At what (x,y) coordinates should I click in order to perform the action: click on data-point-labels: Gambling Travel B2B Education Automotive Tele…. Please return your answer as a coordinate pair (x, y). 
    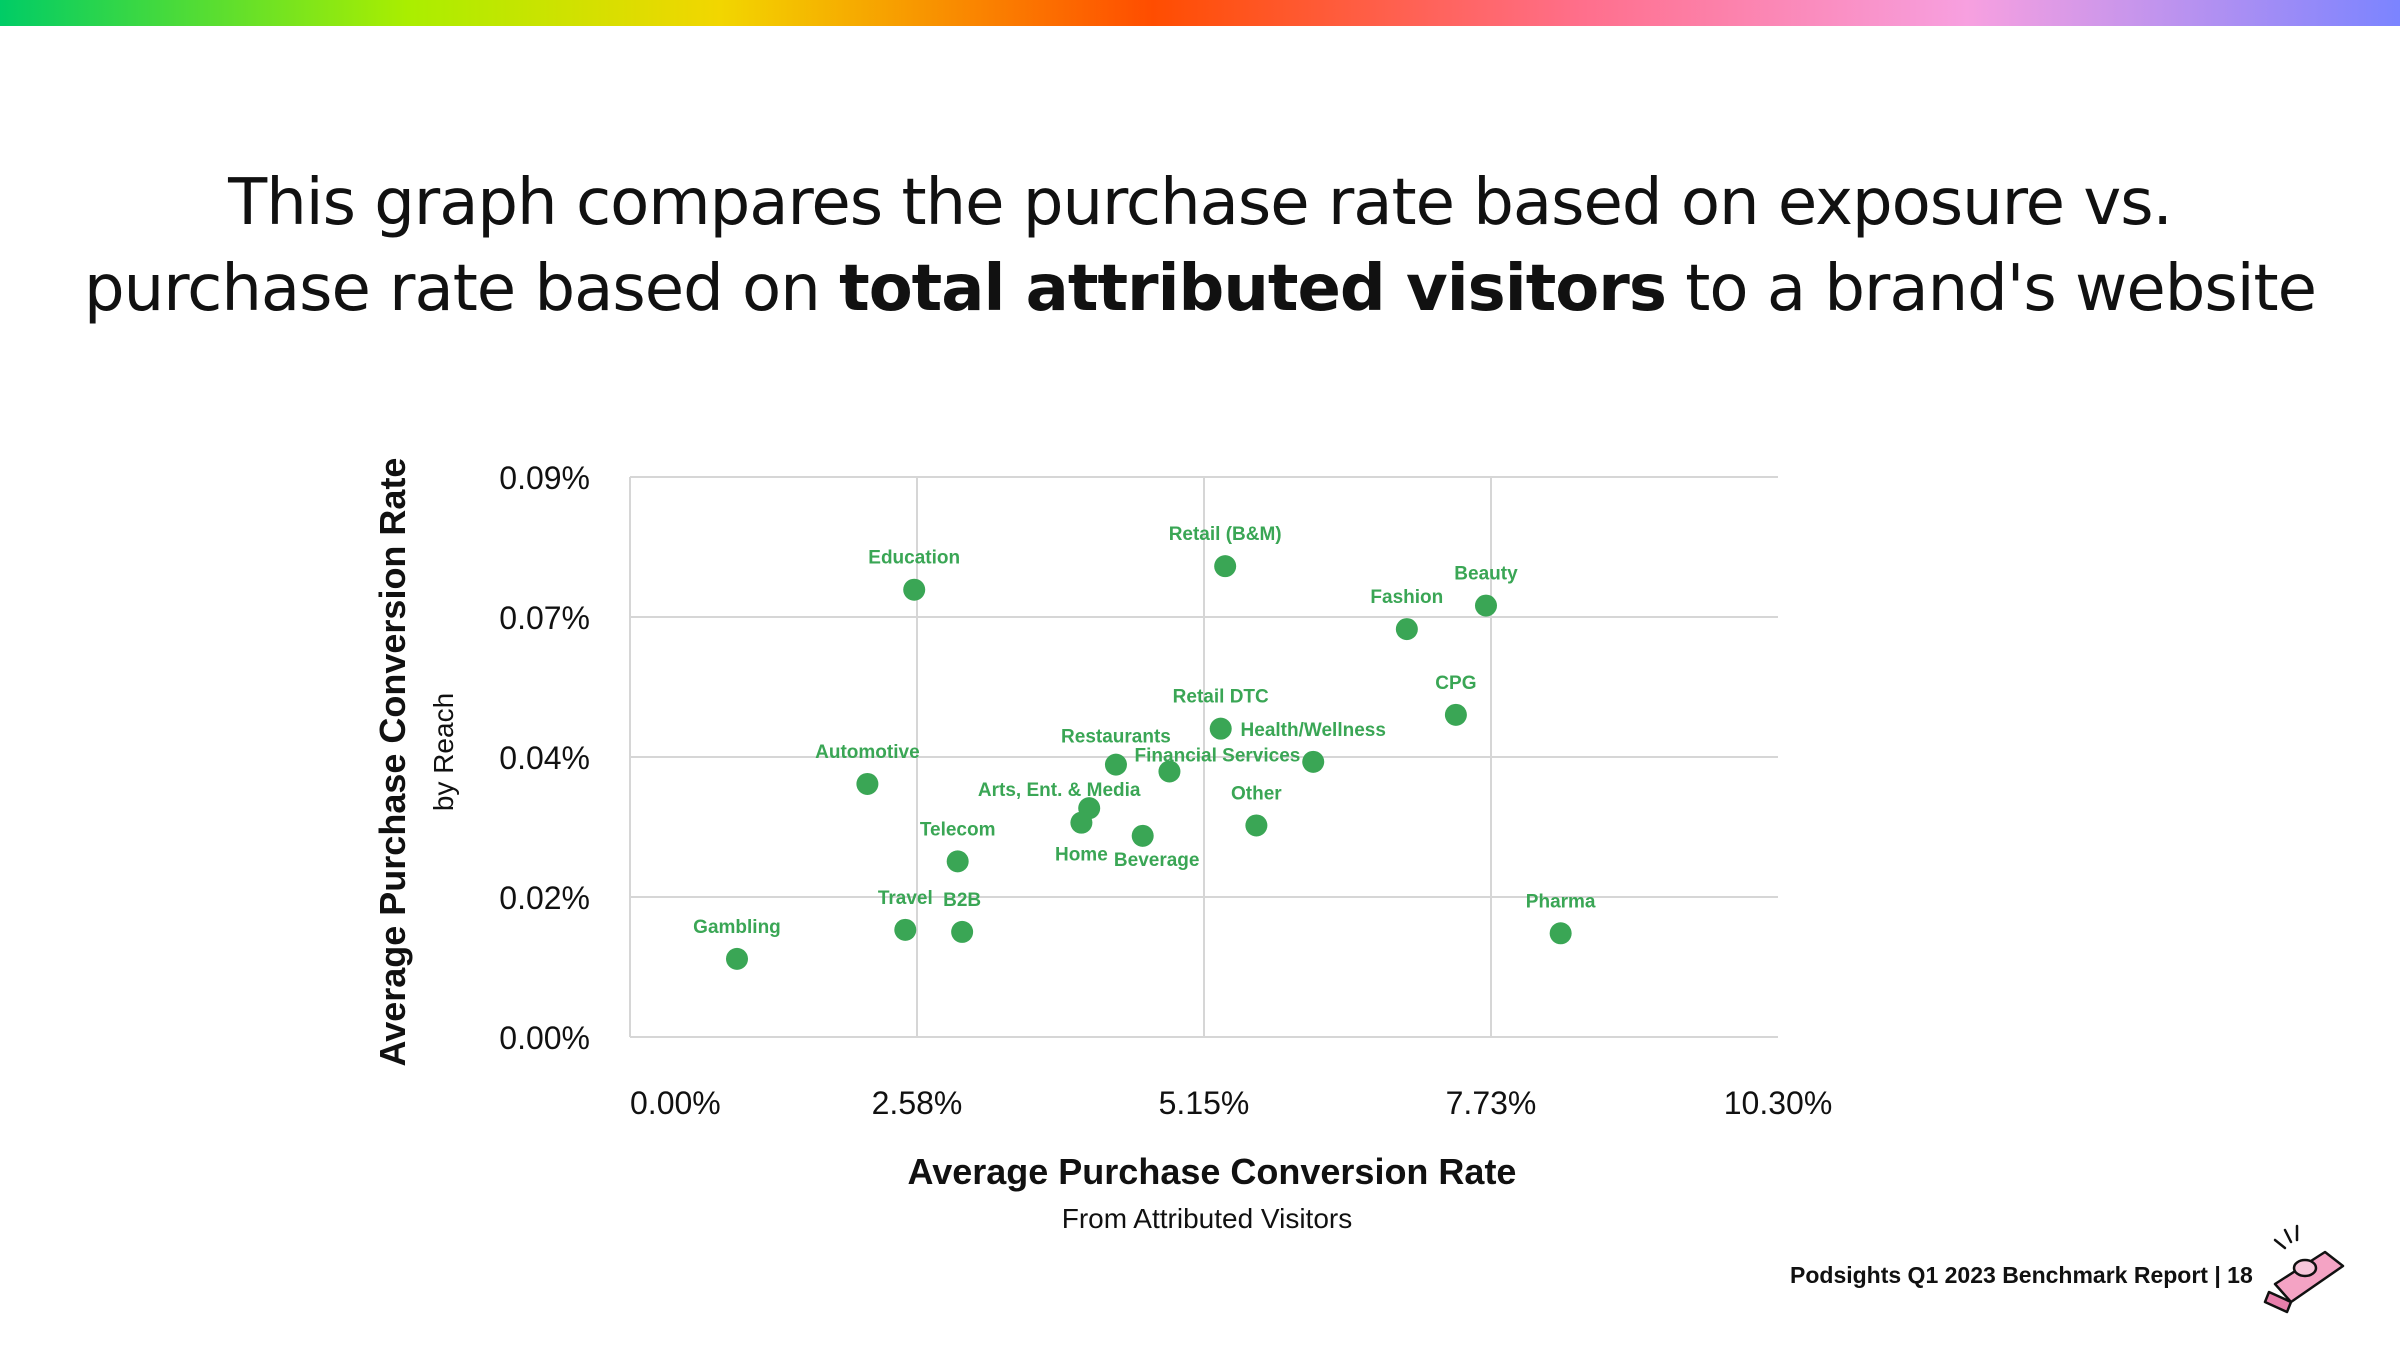
    Looking at the image, I should click on (1144, 731).